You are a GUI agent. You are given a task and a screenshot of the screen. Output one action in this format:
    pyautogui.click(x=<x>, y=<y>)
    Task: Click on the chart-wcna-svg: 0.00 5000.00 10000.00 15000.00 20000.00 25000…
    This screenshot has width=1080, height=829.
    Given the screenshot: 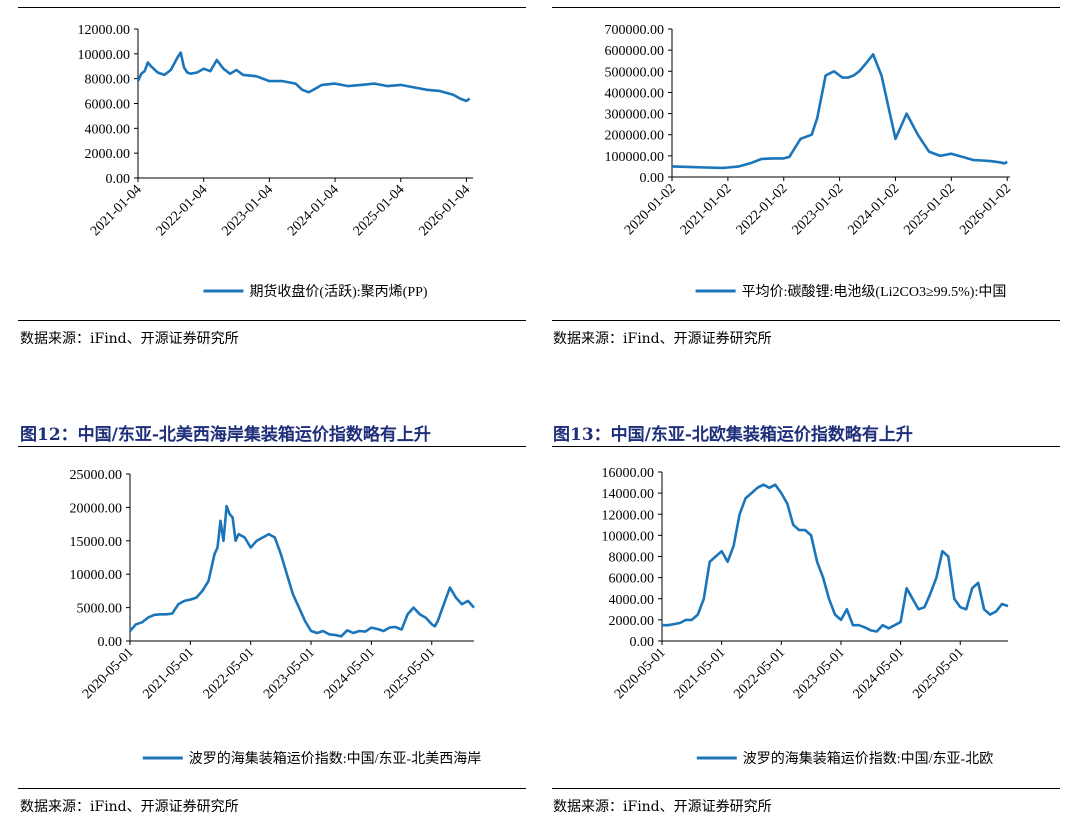 What is the action you would take?
    pyautogui.click(x=276, y=617)
    